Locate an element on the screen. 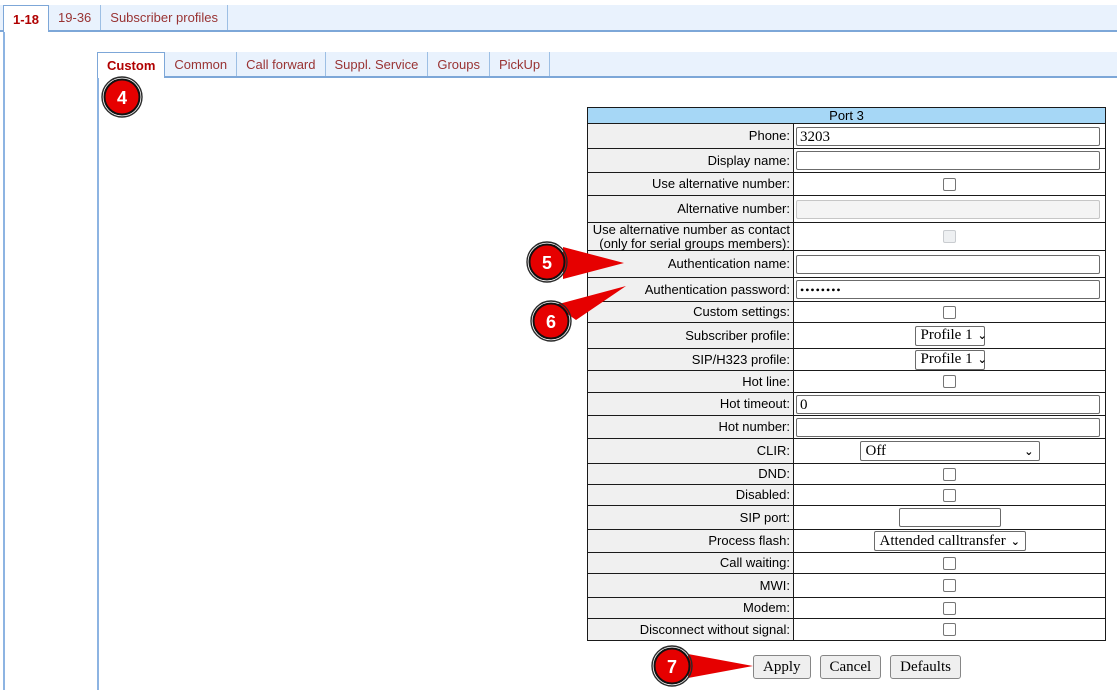  value-cell-dnd is located at coordinates (949, 474).